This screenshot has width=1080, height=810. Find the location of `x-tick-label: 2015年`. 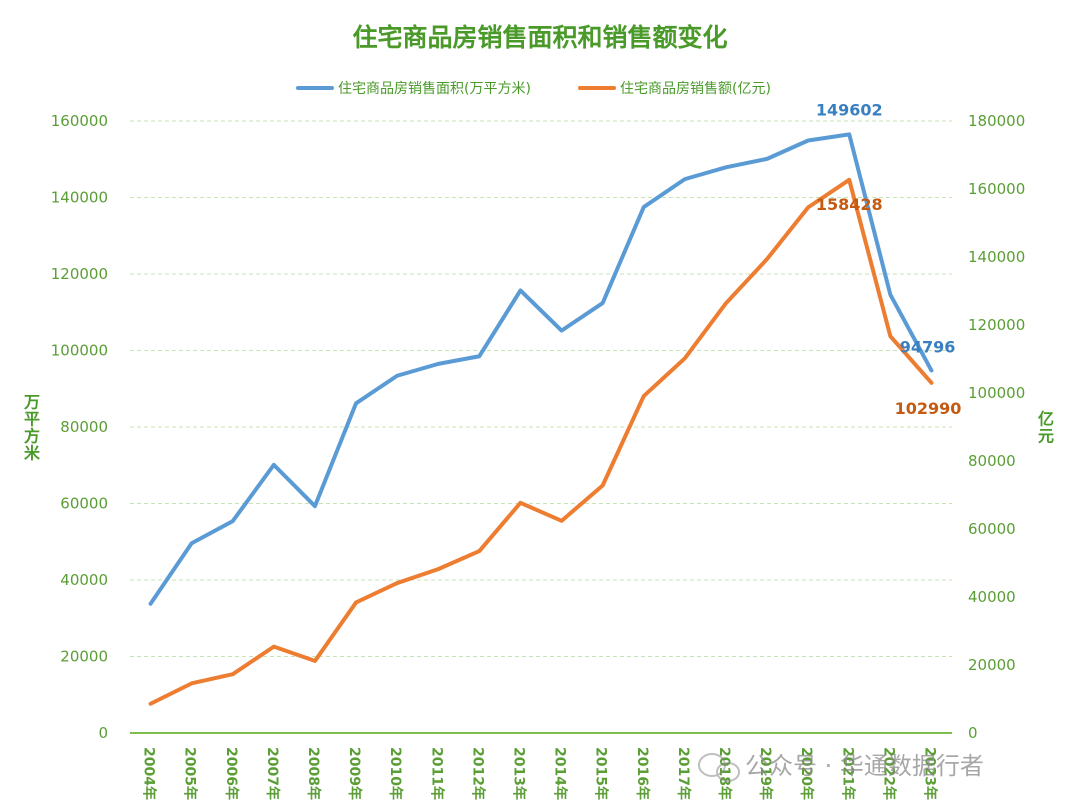

x-tick-label: 2015年 is located at coordinates (601, 773).